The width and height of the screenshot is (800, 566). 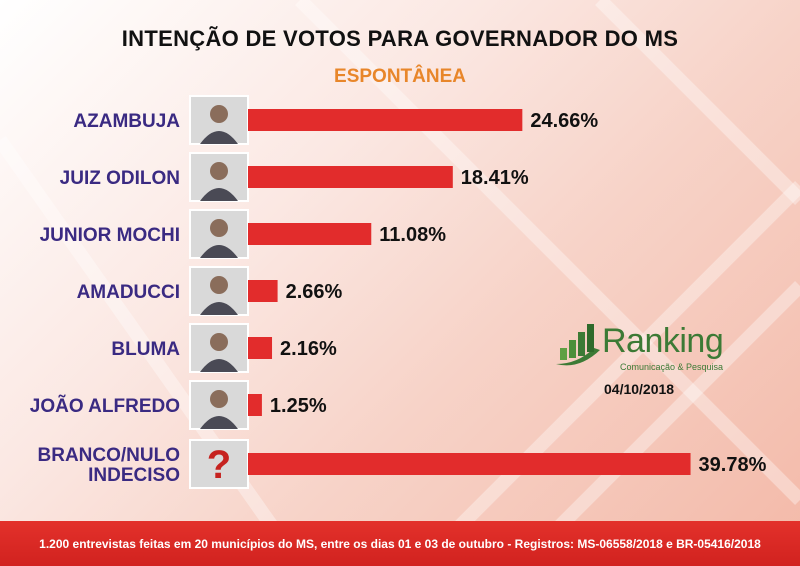 What do you see at coordinates (495, 178) in the screenshot?
I see `value-label-juiz-odilon: 18.41%` at bounding box center [495, 178].